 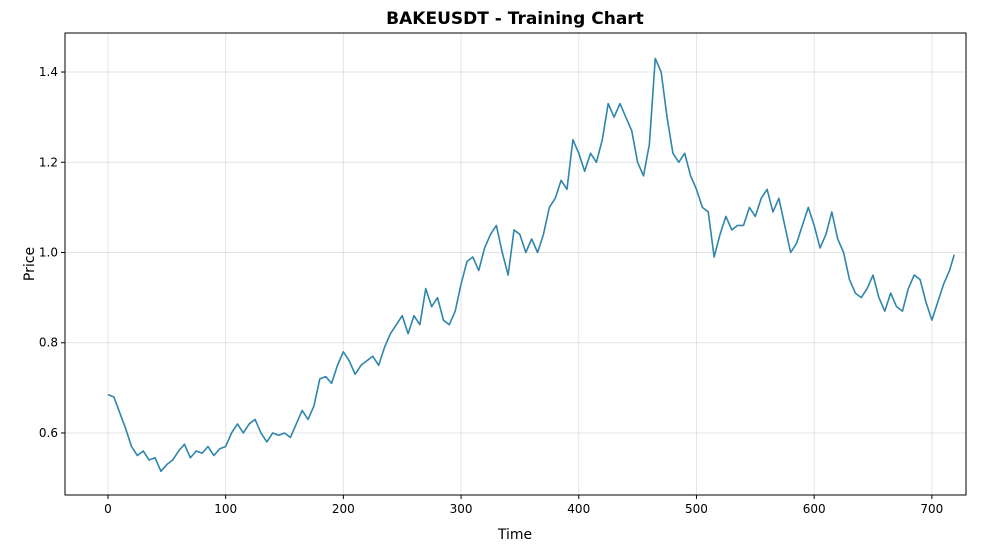 What do you see at coordinates (696, 509) in the screenshot?
I see `x-tick-label: 500` at bounding box center [696, 509].